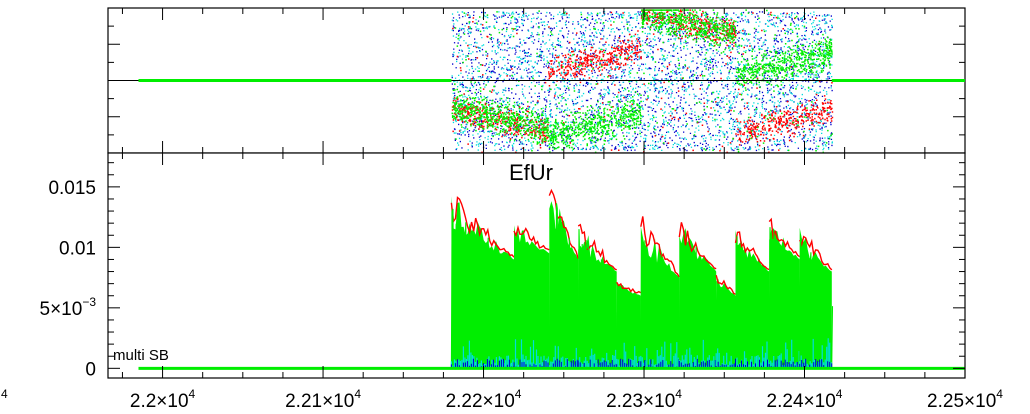 The width and height of the screenshot is (1030, 414). I want to click on x-tick-label: 4, so click(4, 394).